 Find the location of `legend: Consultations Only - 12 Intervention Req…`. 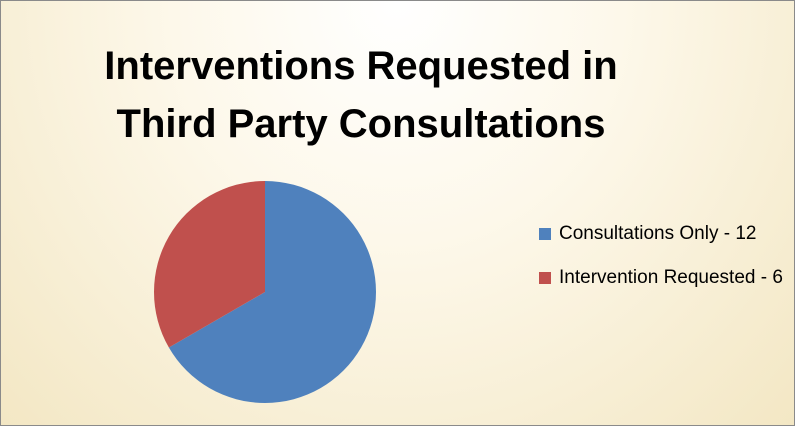

legend: Consultations Only - 12 Intervention Req… is located at coordinates (664, 263).